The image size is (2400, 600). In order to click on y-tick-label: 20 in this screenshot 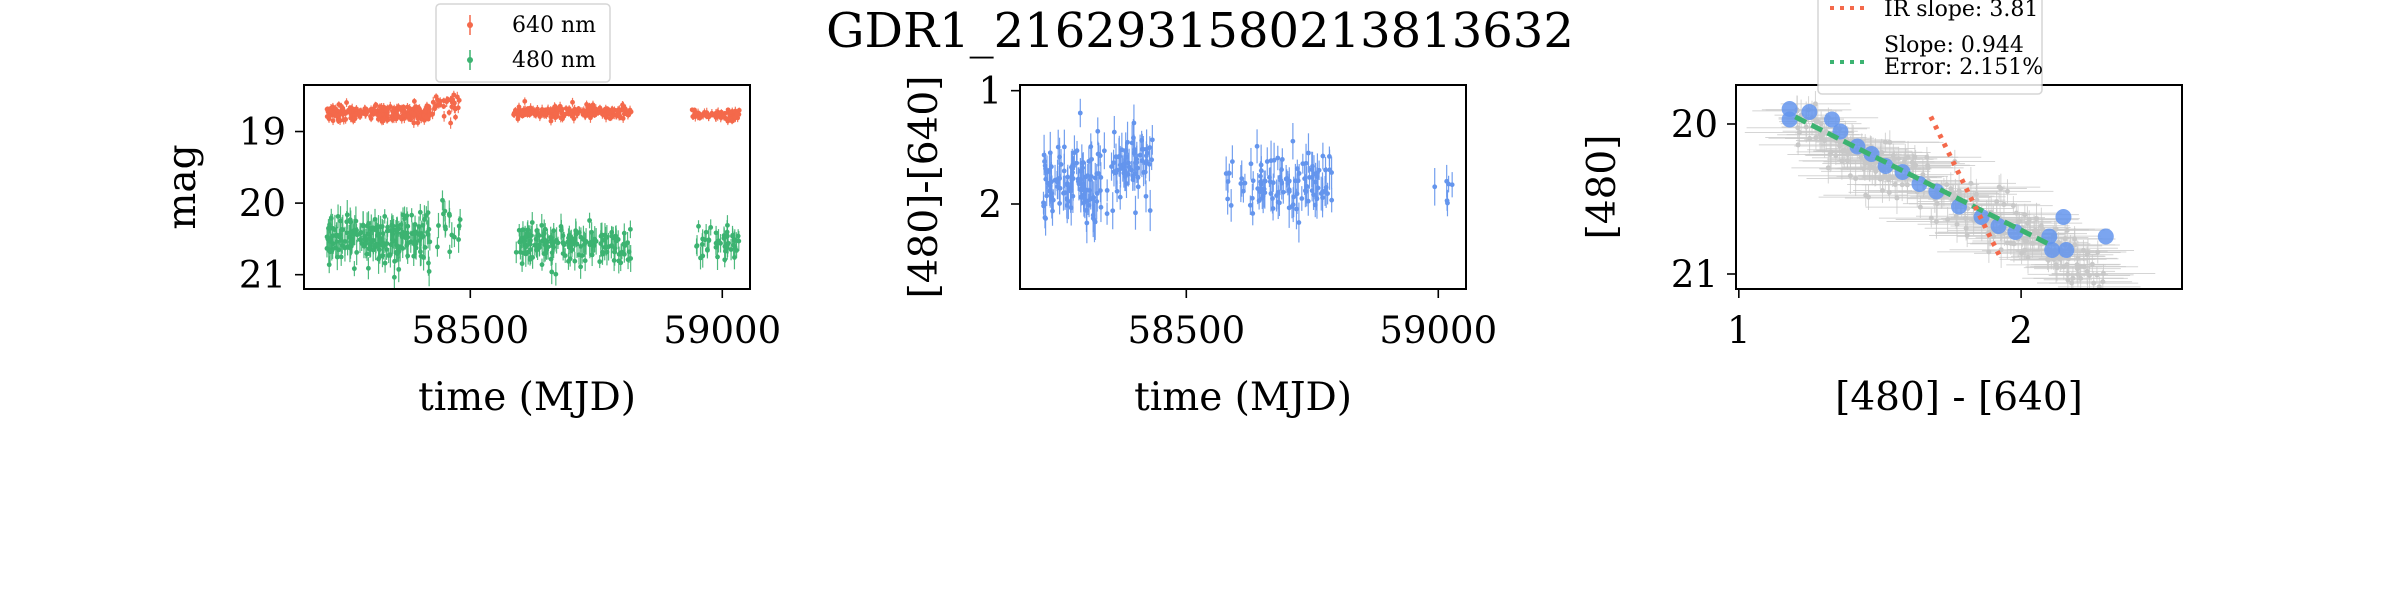, I will do `click(262, 203)`.